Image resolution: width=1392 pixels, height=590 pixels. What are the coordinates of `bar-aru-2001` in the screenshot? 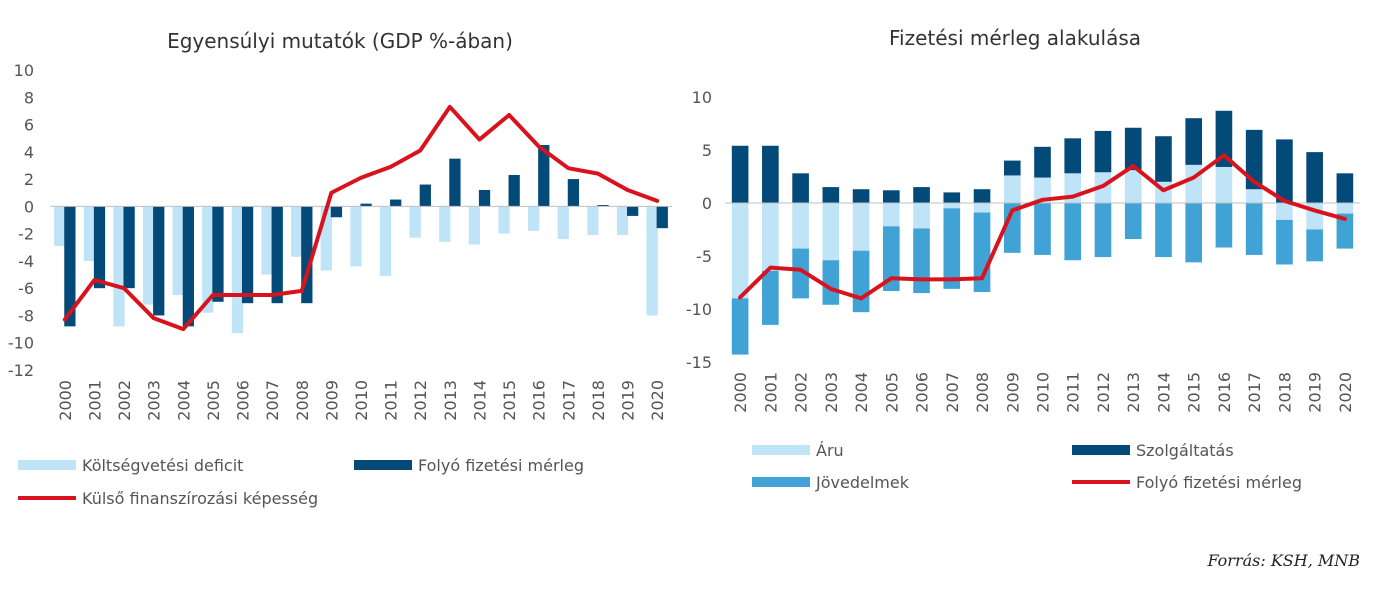 It's located at (770, 237).